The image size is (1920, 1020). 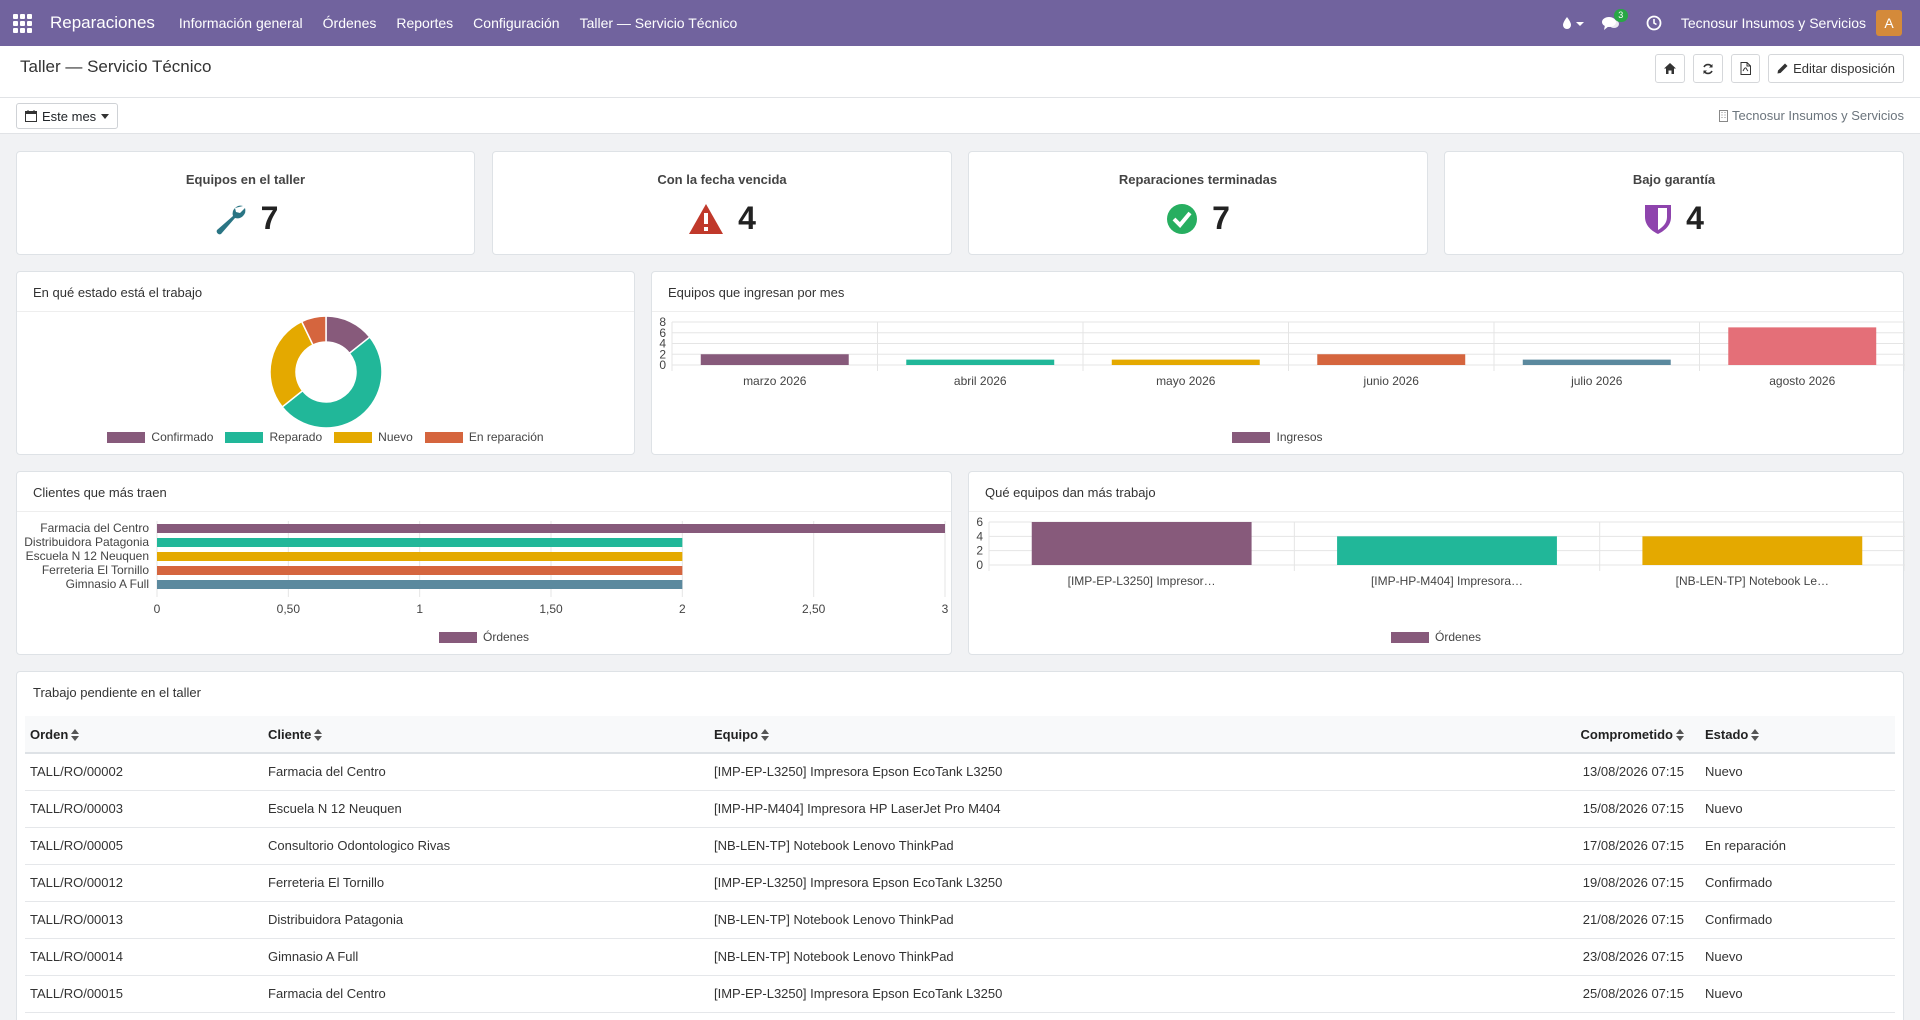 What do you see at coordinates (722, 203) in the screenshot?
I see `kpi-card-overdue: Con la fecha vencida 4` at bounding box center [722, 203].